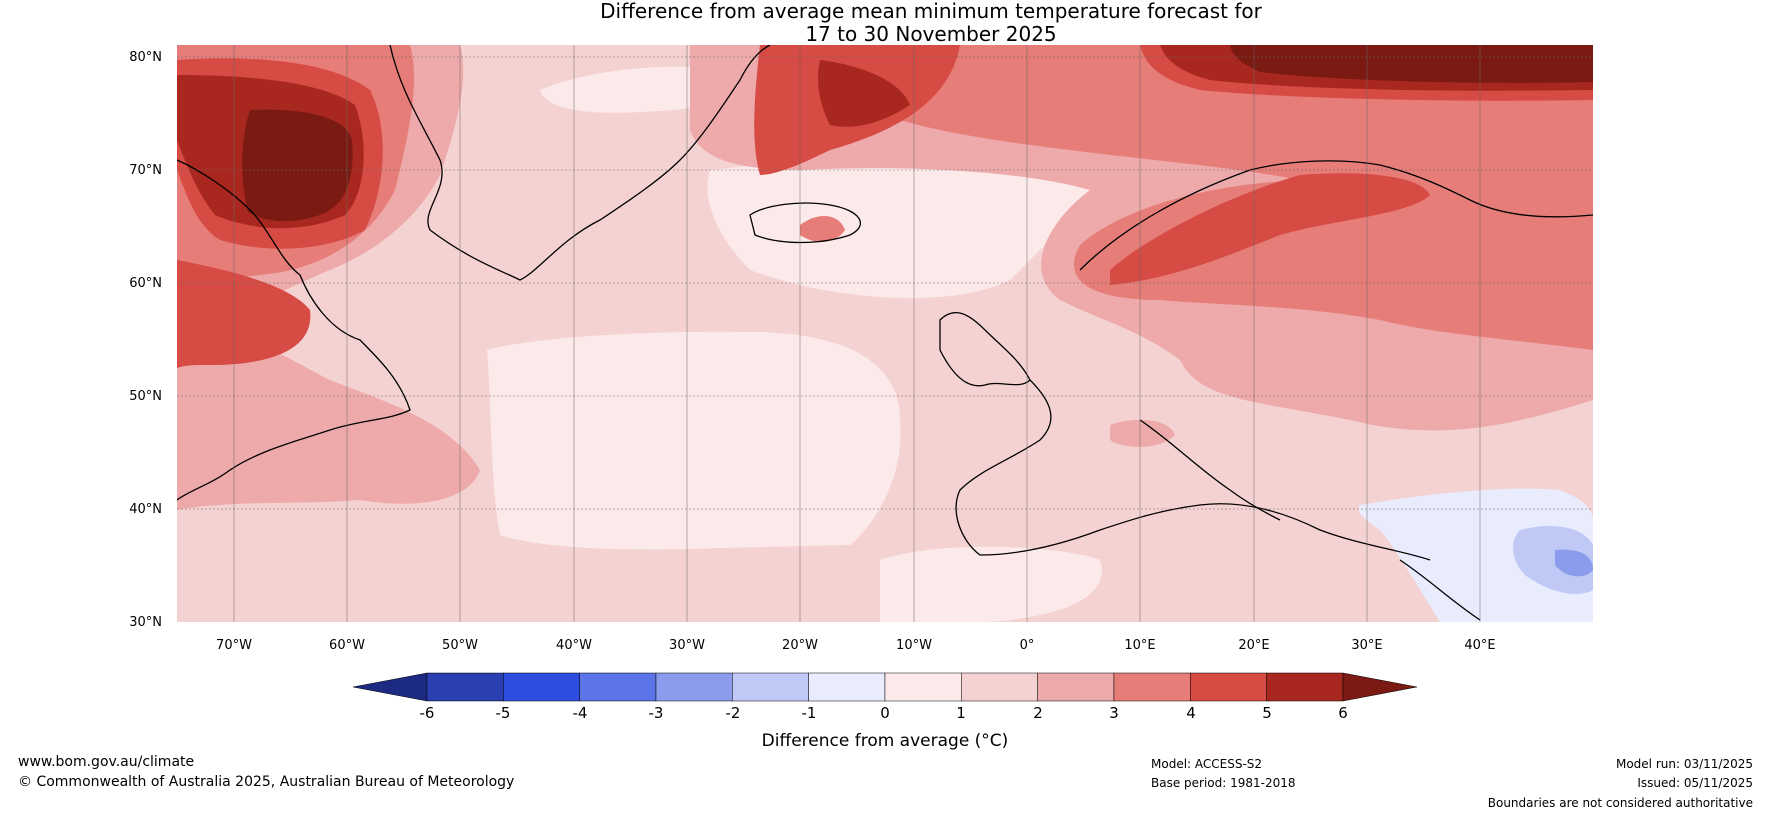 Image resolution: width=1770 pixels, height=816 pixels. What do you see at coordinates (1366, 645) in the screenshot?
I see `lon-label: 30°E` at bounding box center [1366, 645].